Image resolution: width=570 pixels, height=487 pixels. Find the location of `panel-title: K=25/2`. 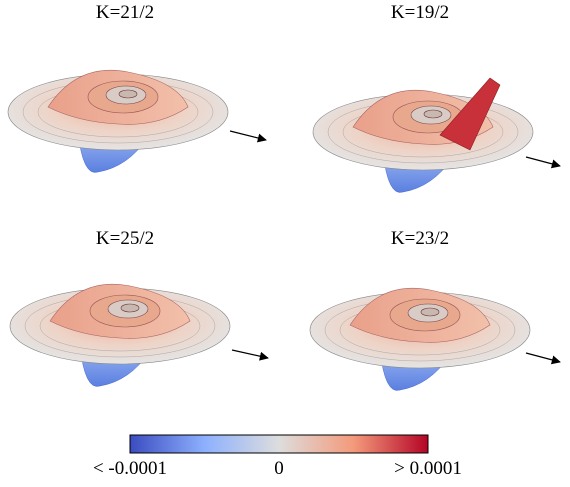

panel-title: K=25/2 is located at coordinates (125, 238).